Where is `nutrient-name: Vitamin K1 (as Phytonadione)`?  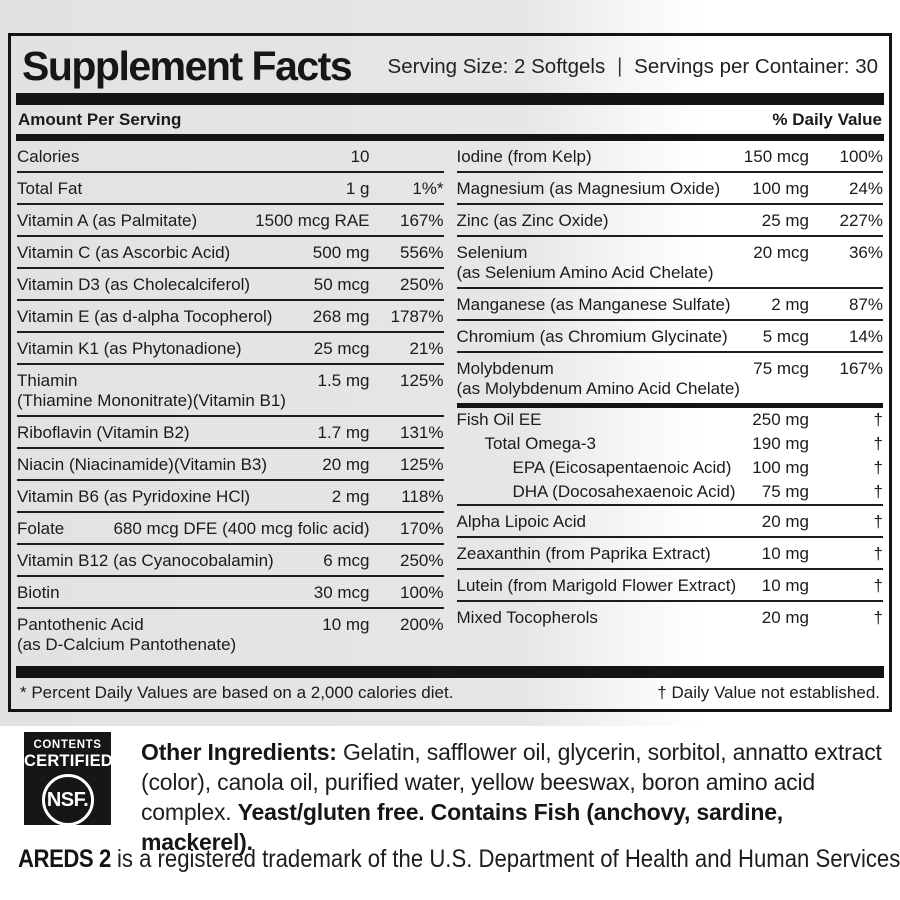
nutrient-name: Vitamin K1 (as Phytonadione) is located at coordinates (129, 348).